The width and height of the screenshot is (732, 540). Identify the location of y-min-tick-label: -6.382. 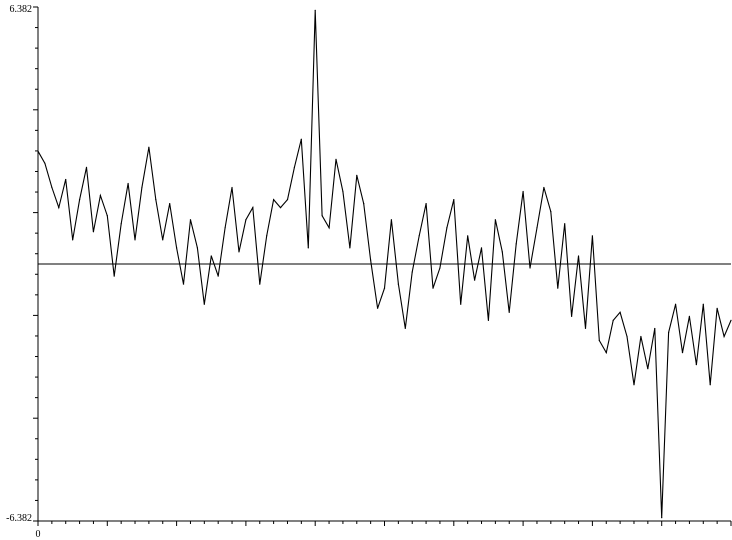
(19, 518).